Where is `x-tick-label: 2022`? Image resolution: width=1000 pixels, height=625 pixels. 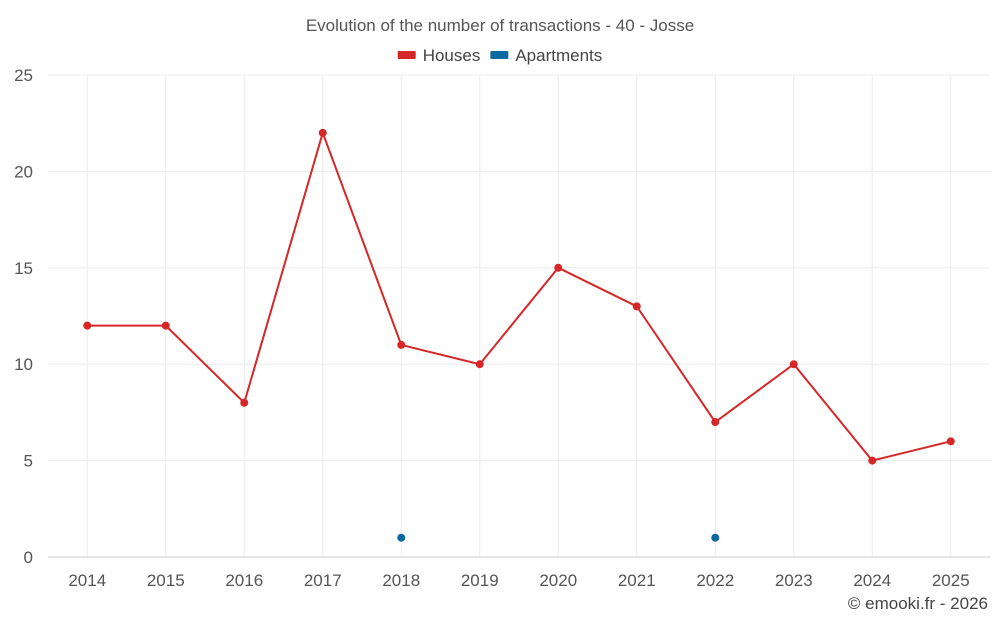
x-tick-label: 2022 is located at coordinates (715, 580).